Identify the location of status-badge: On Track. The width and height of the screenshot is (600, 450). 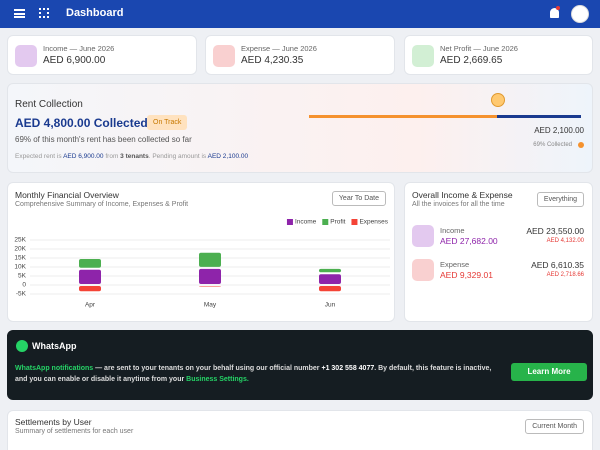
(167, 122).